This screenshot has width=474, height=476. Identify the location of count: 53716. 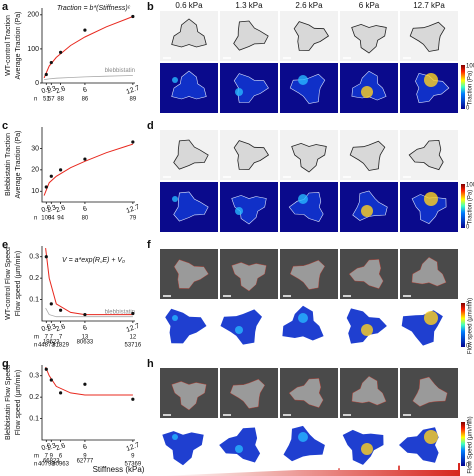
(133, 346).